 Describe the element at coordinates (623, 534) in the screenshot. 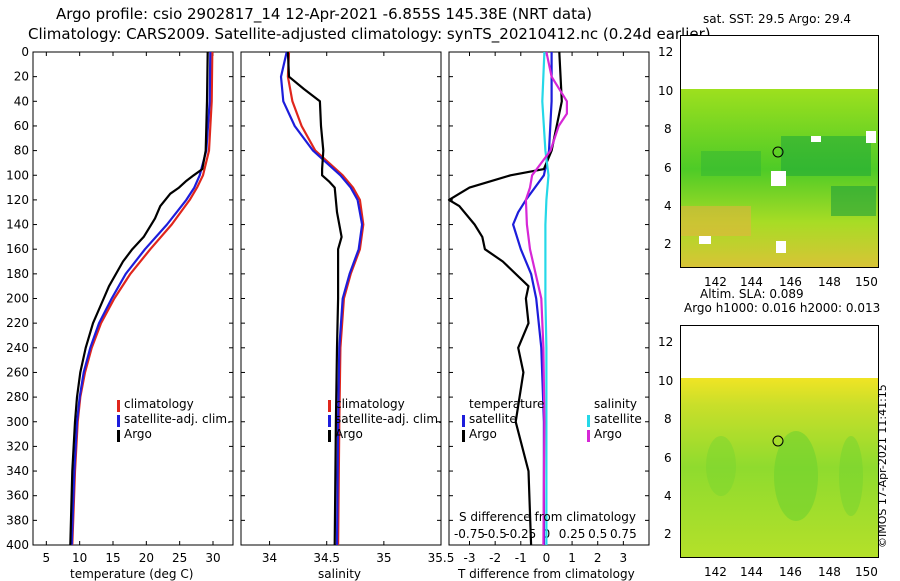

I see `s-diff-tick-label: 0.75` at that location.